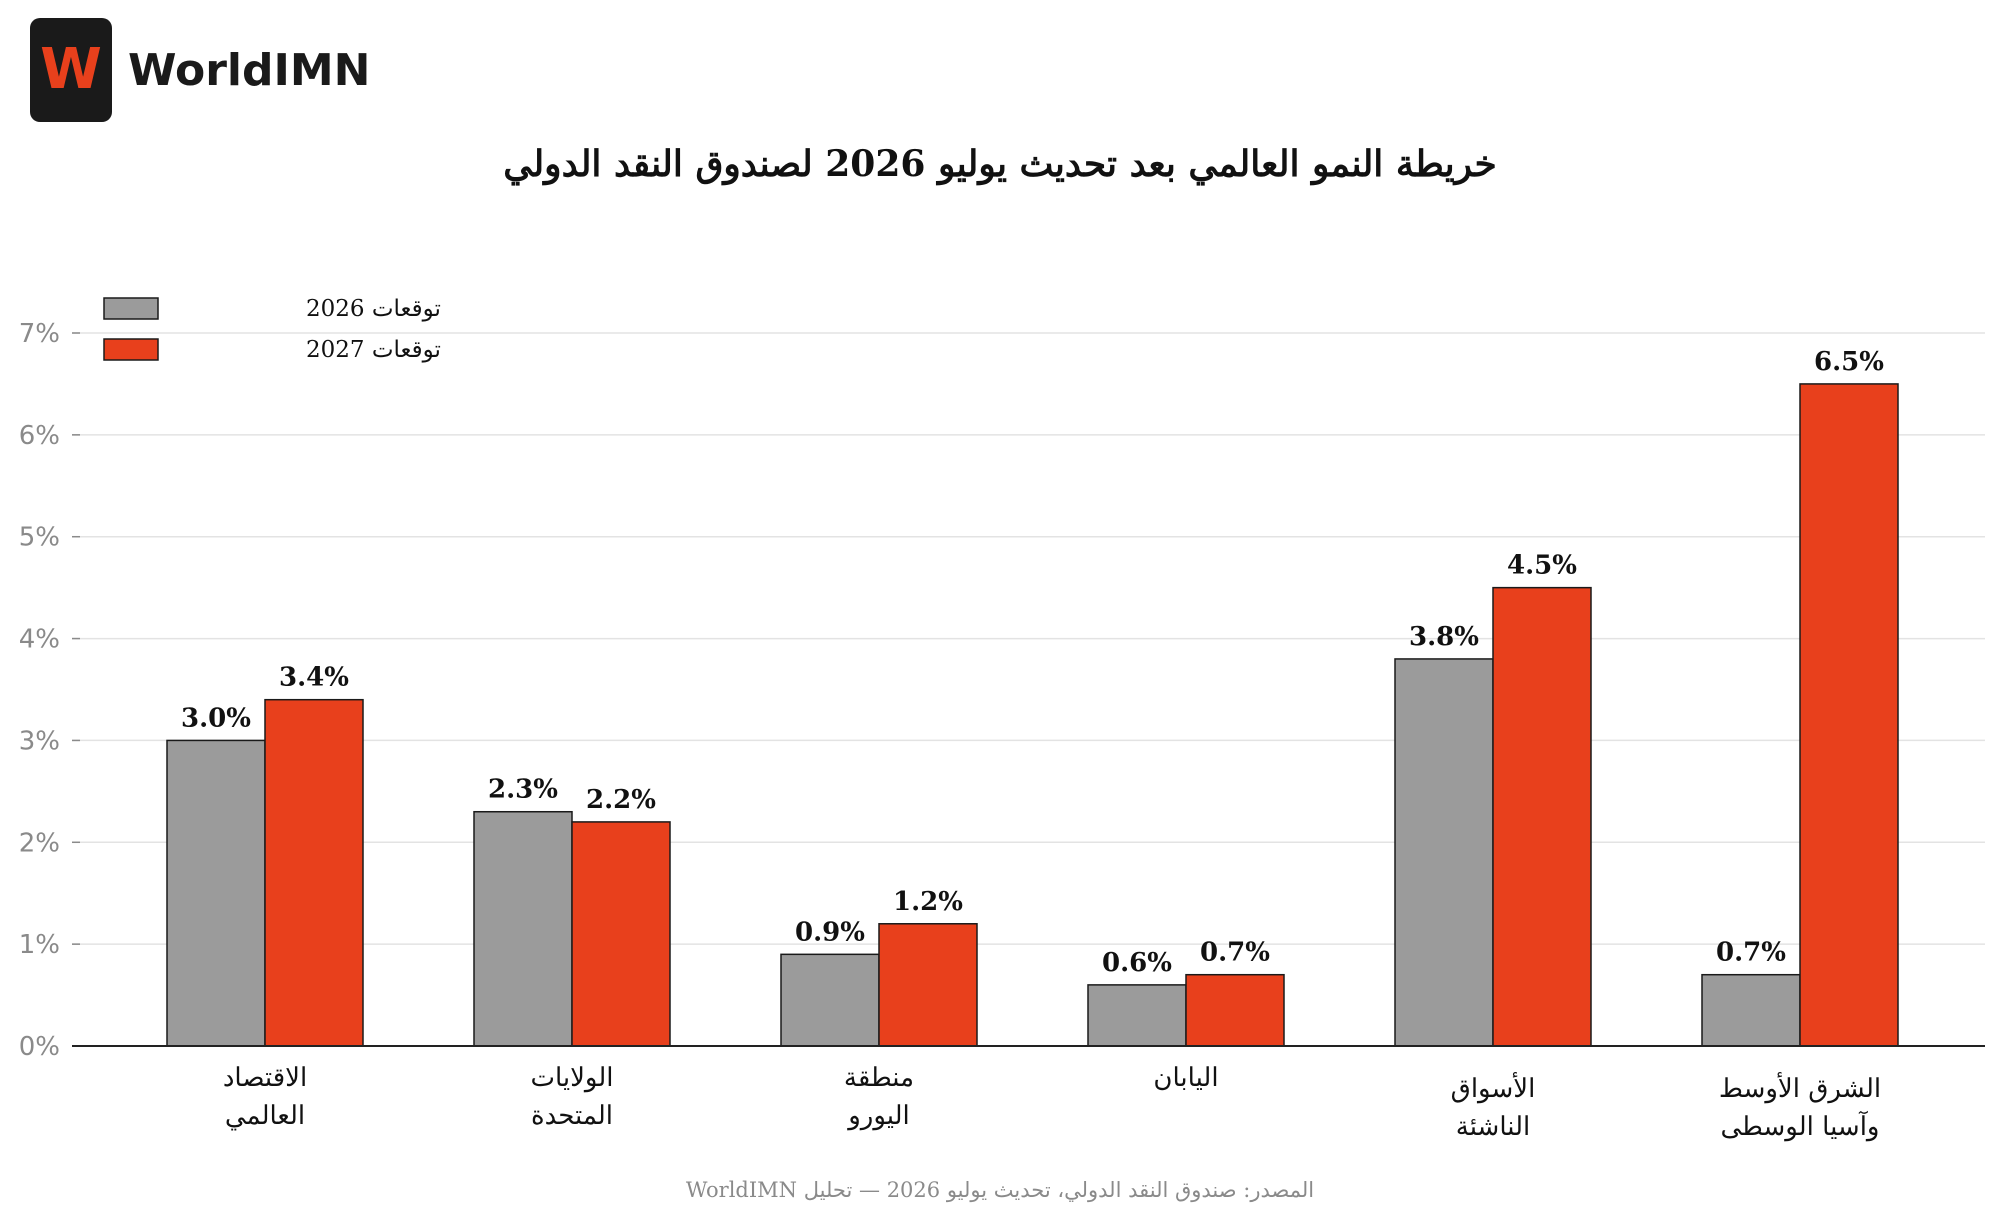 Image resolution: width=2000 pixels, height=1228 pixels. Describe the element at coordinates (265, 1116) in the screenshot. I see `x-tick-label: العالمي` at that location.